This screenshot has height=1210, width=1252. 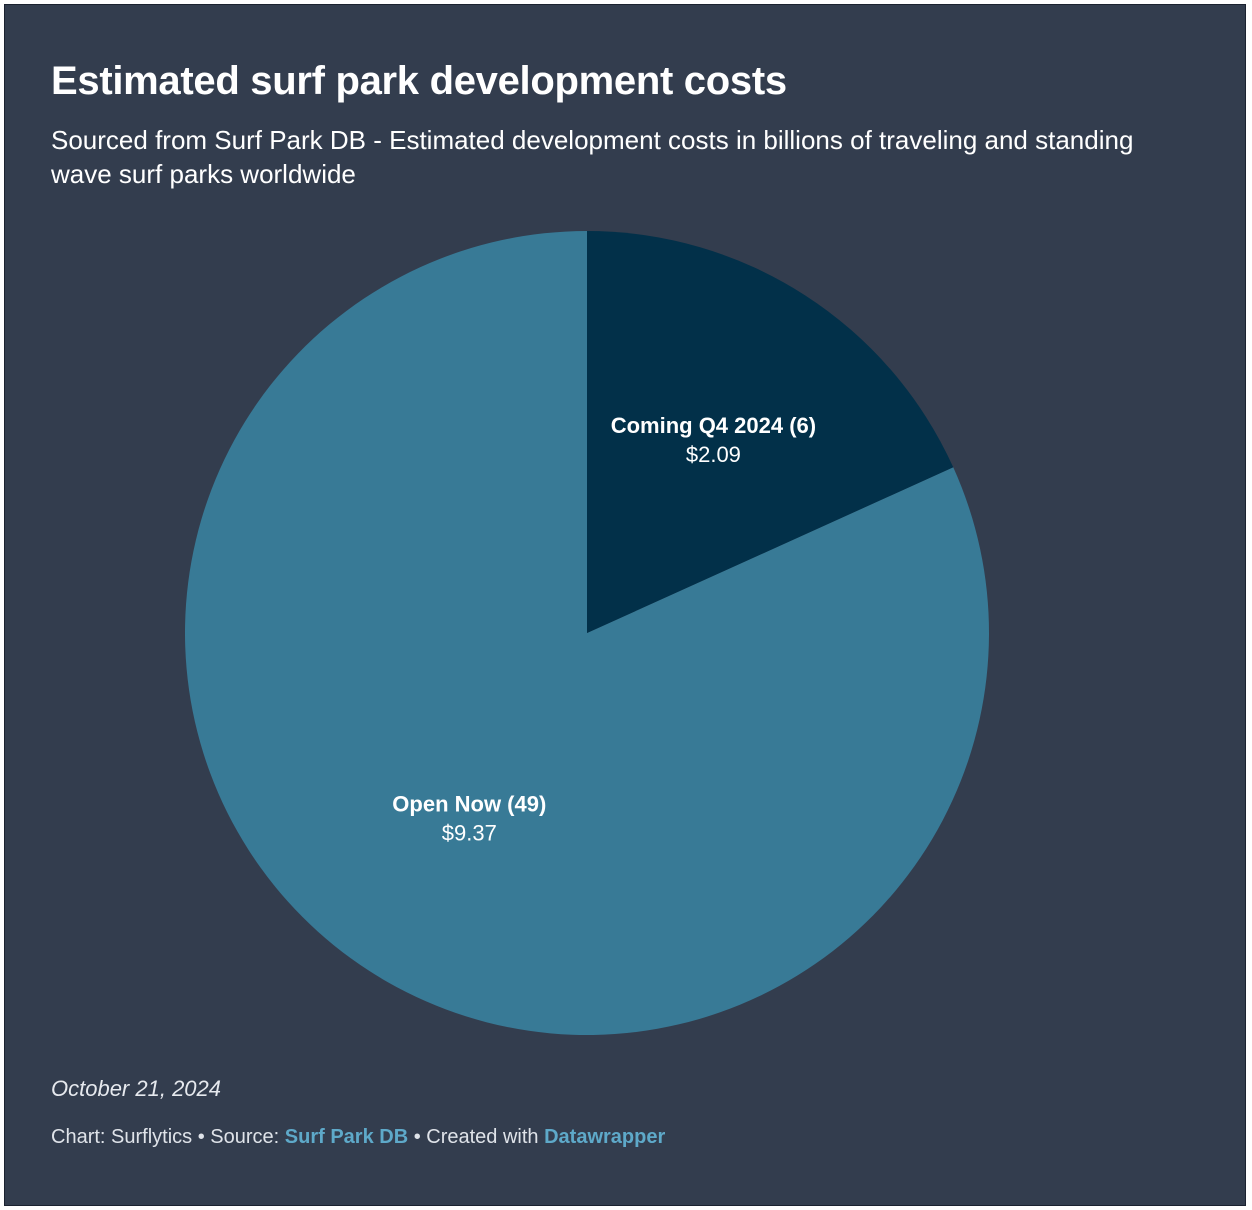 I want to click on slice-value-0: $9.37, so click(x=469, y=832).